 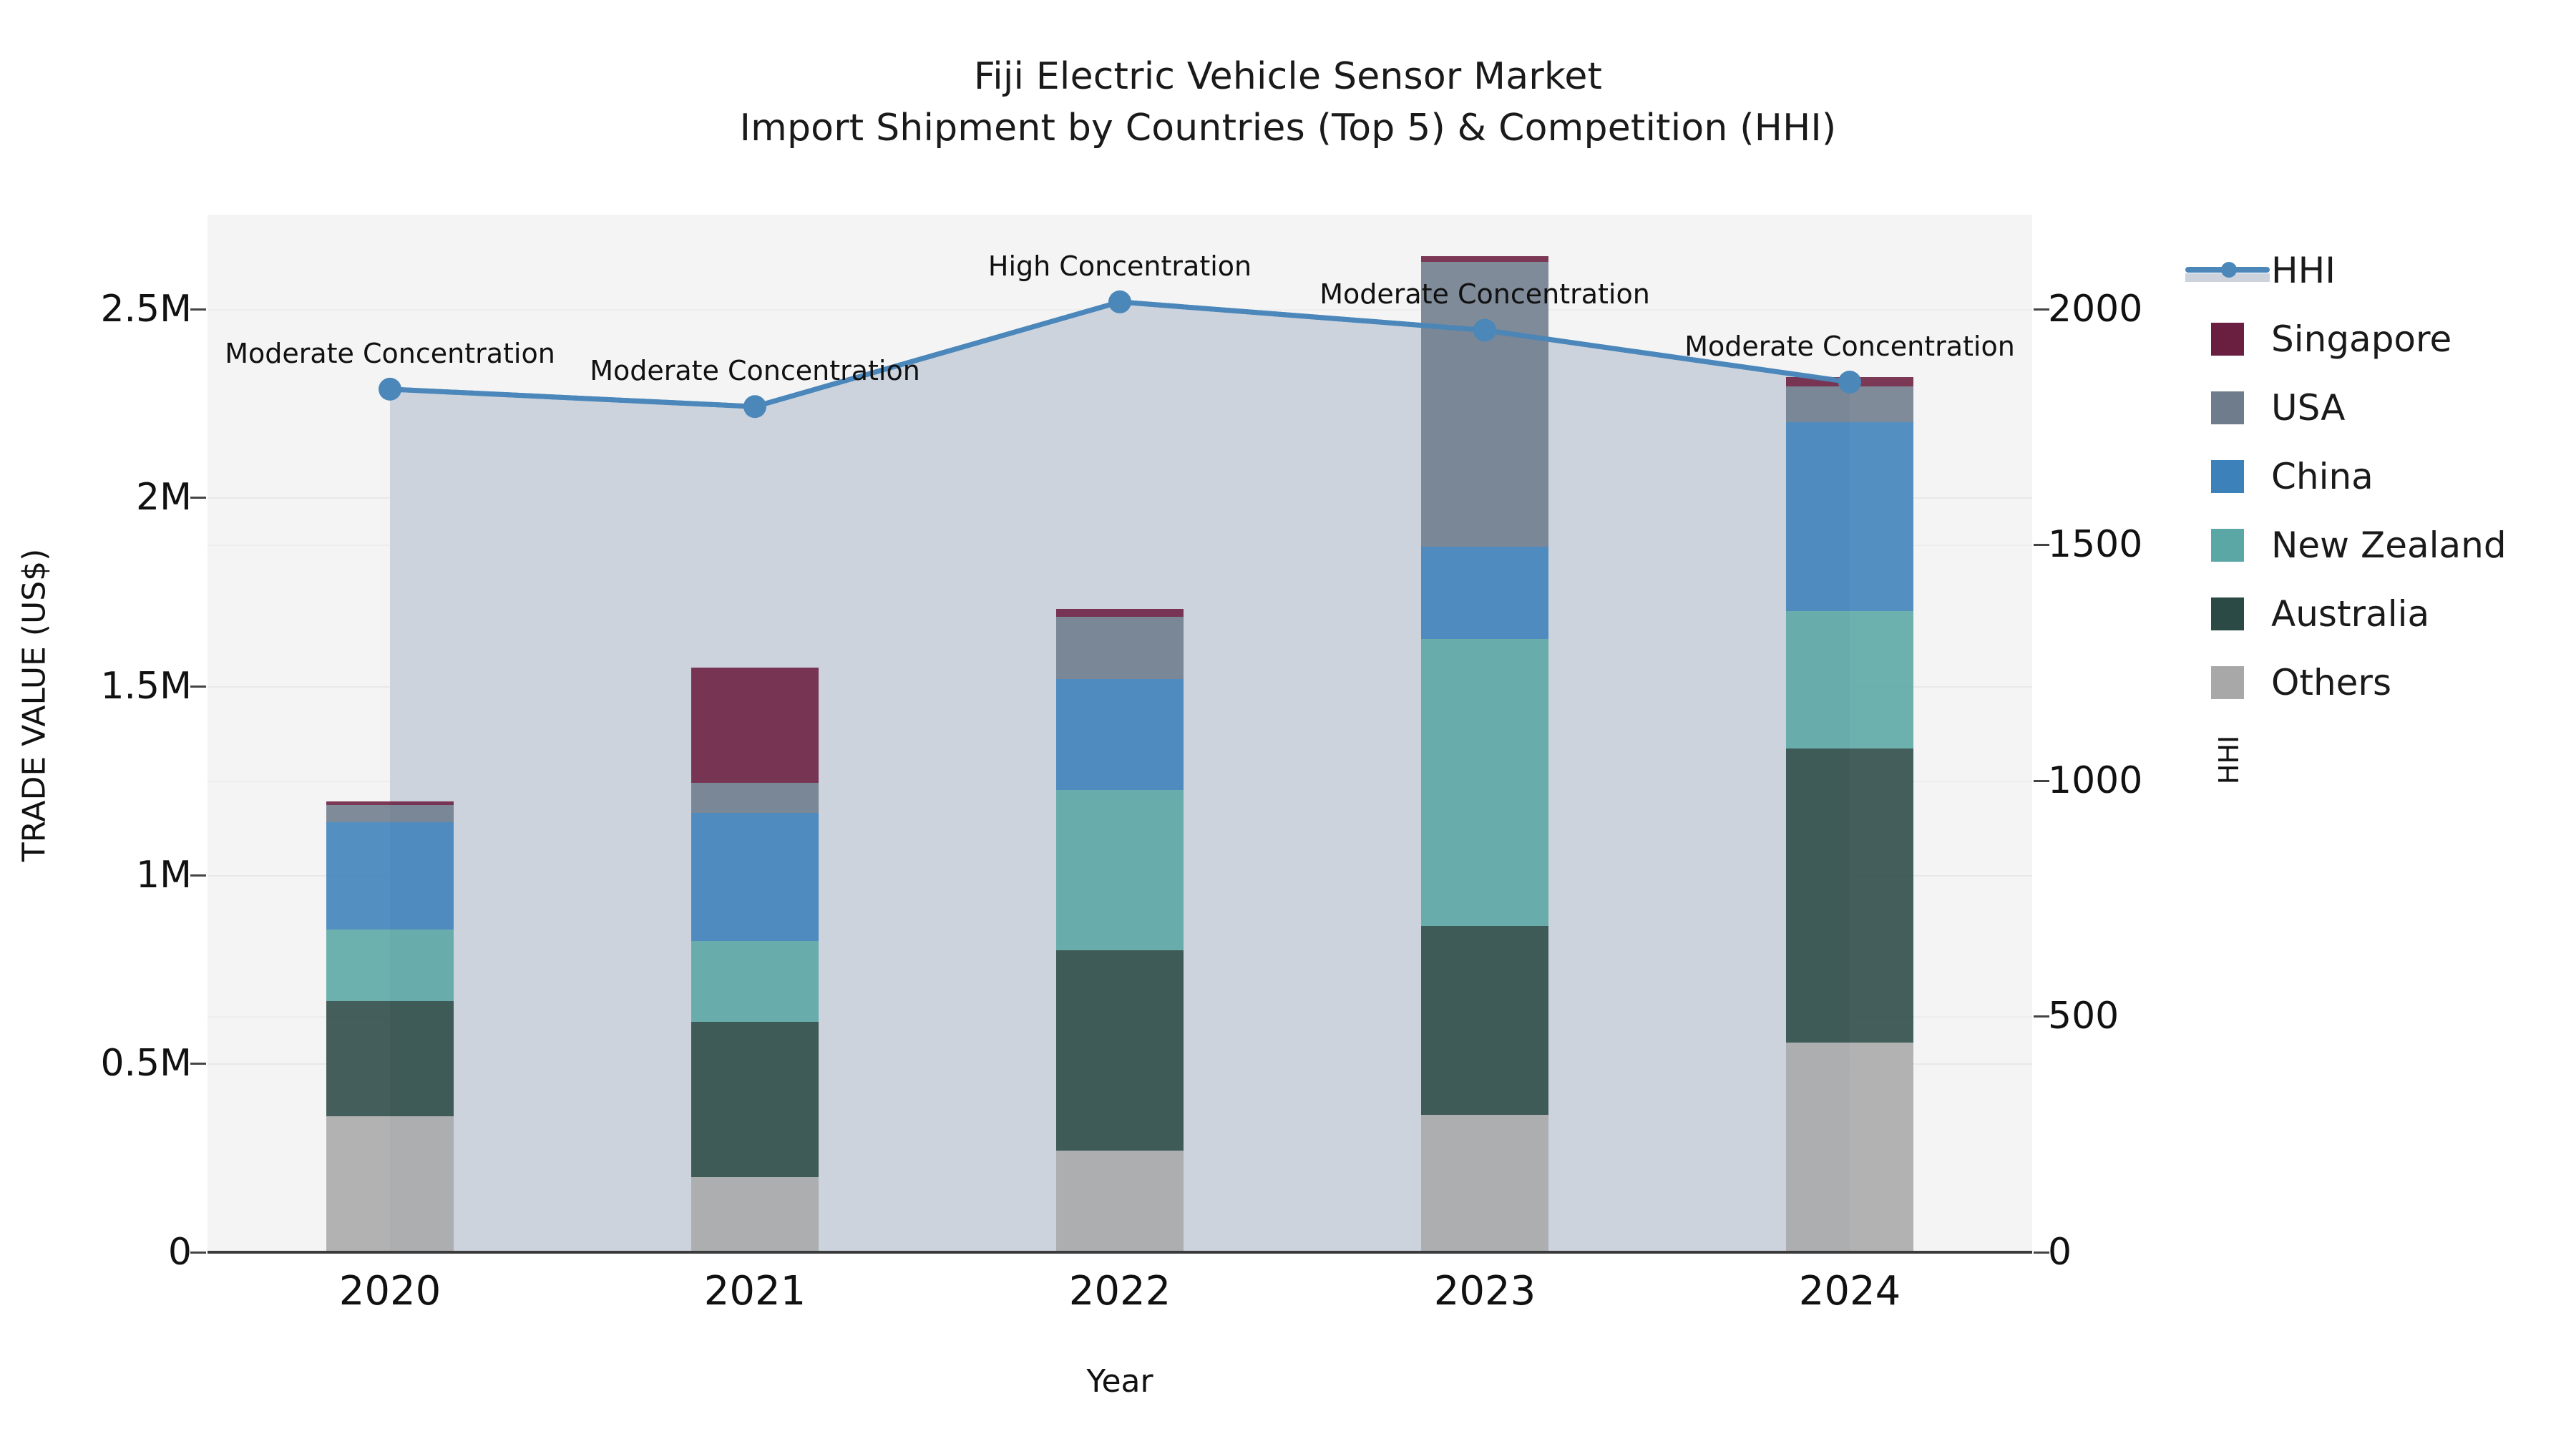 I want to click on y-axis-left-tick: 1.5M, so click(x=146, y=686).